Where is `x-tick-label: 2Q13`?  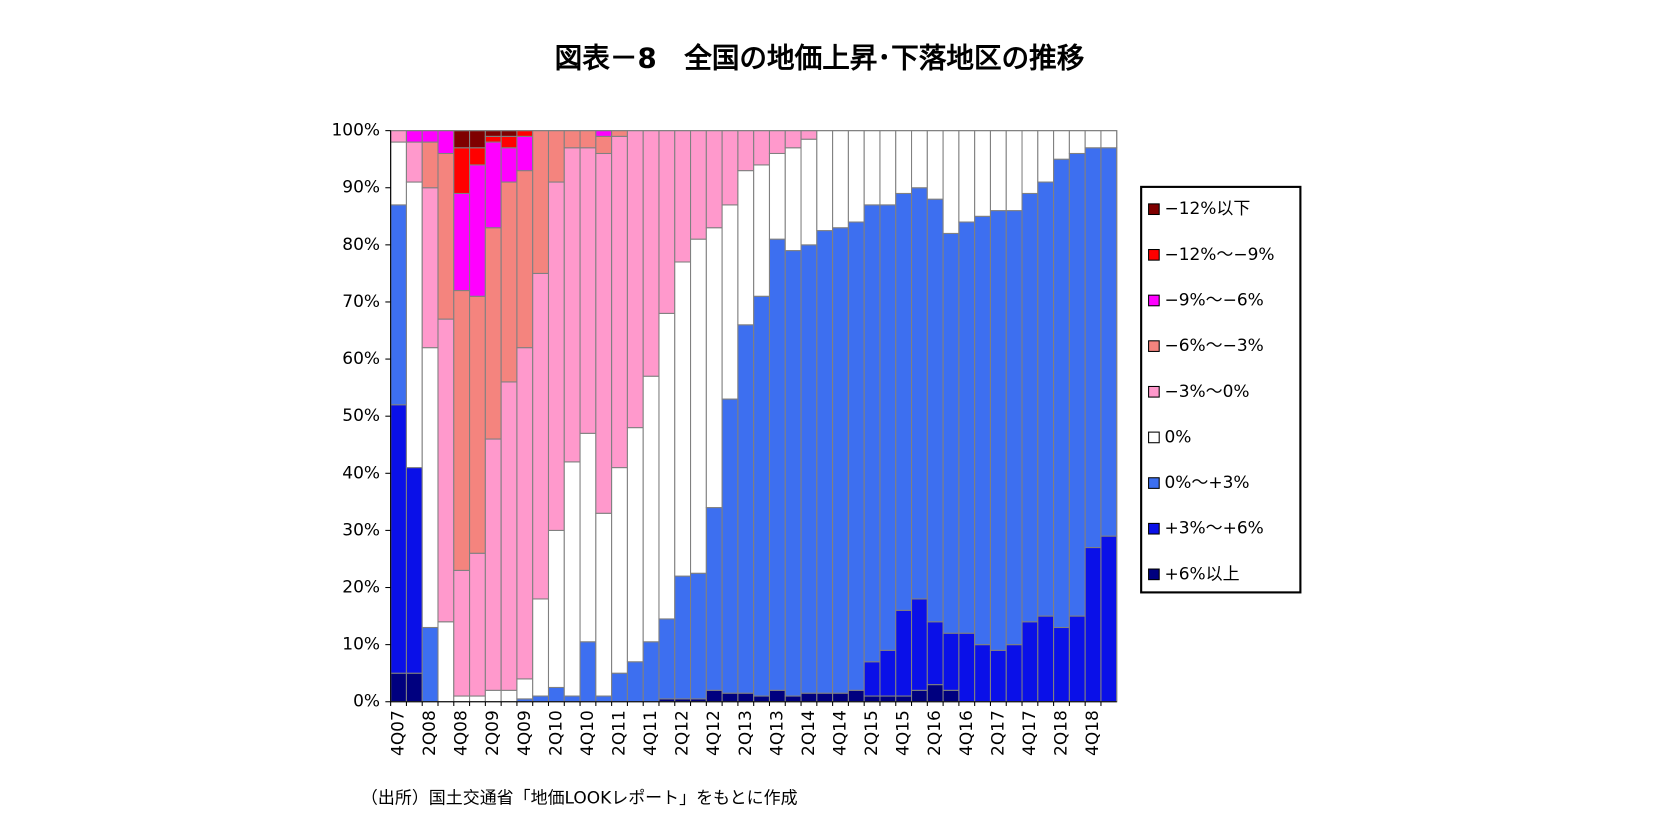 x-tick-label: 2Q13 is located at coordinates (746, 733).